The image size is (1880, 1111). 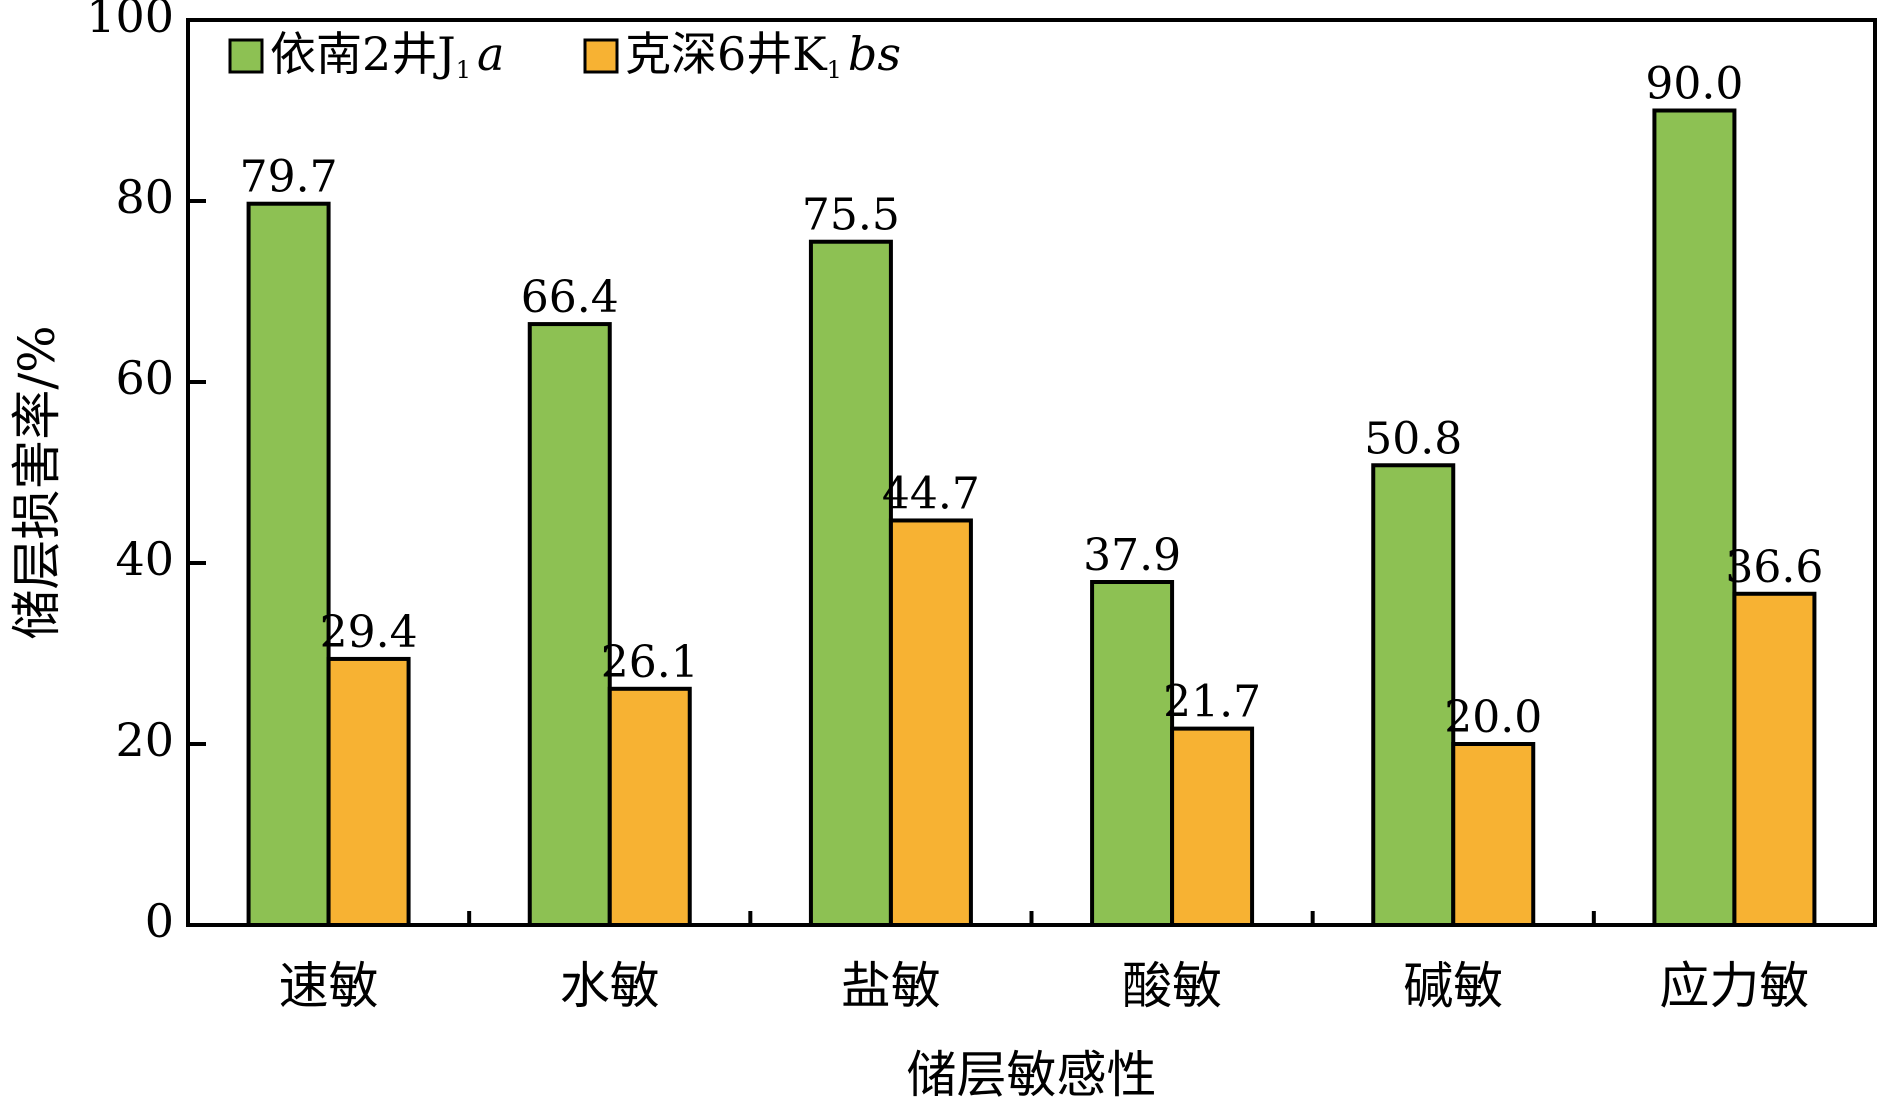 I want to click on legend-label-2: 克深6井K1 bs, so click(x=763, y=55).